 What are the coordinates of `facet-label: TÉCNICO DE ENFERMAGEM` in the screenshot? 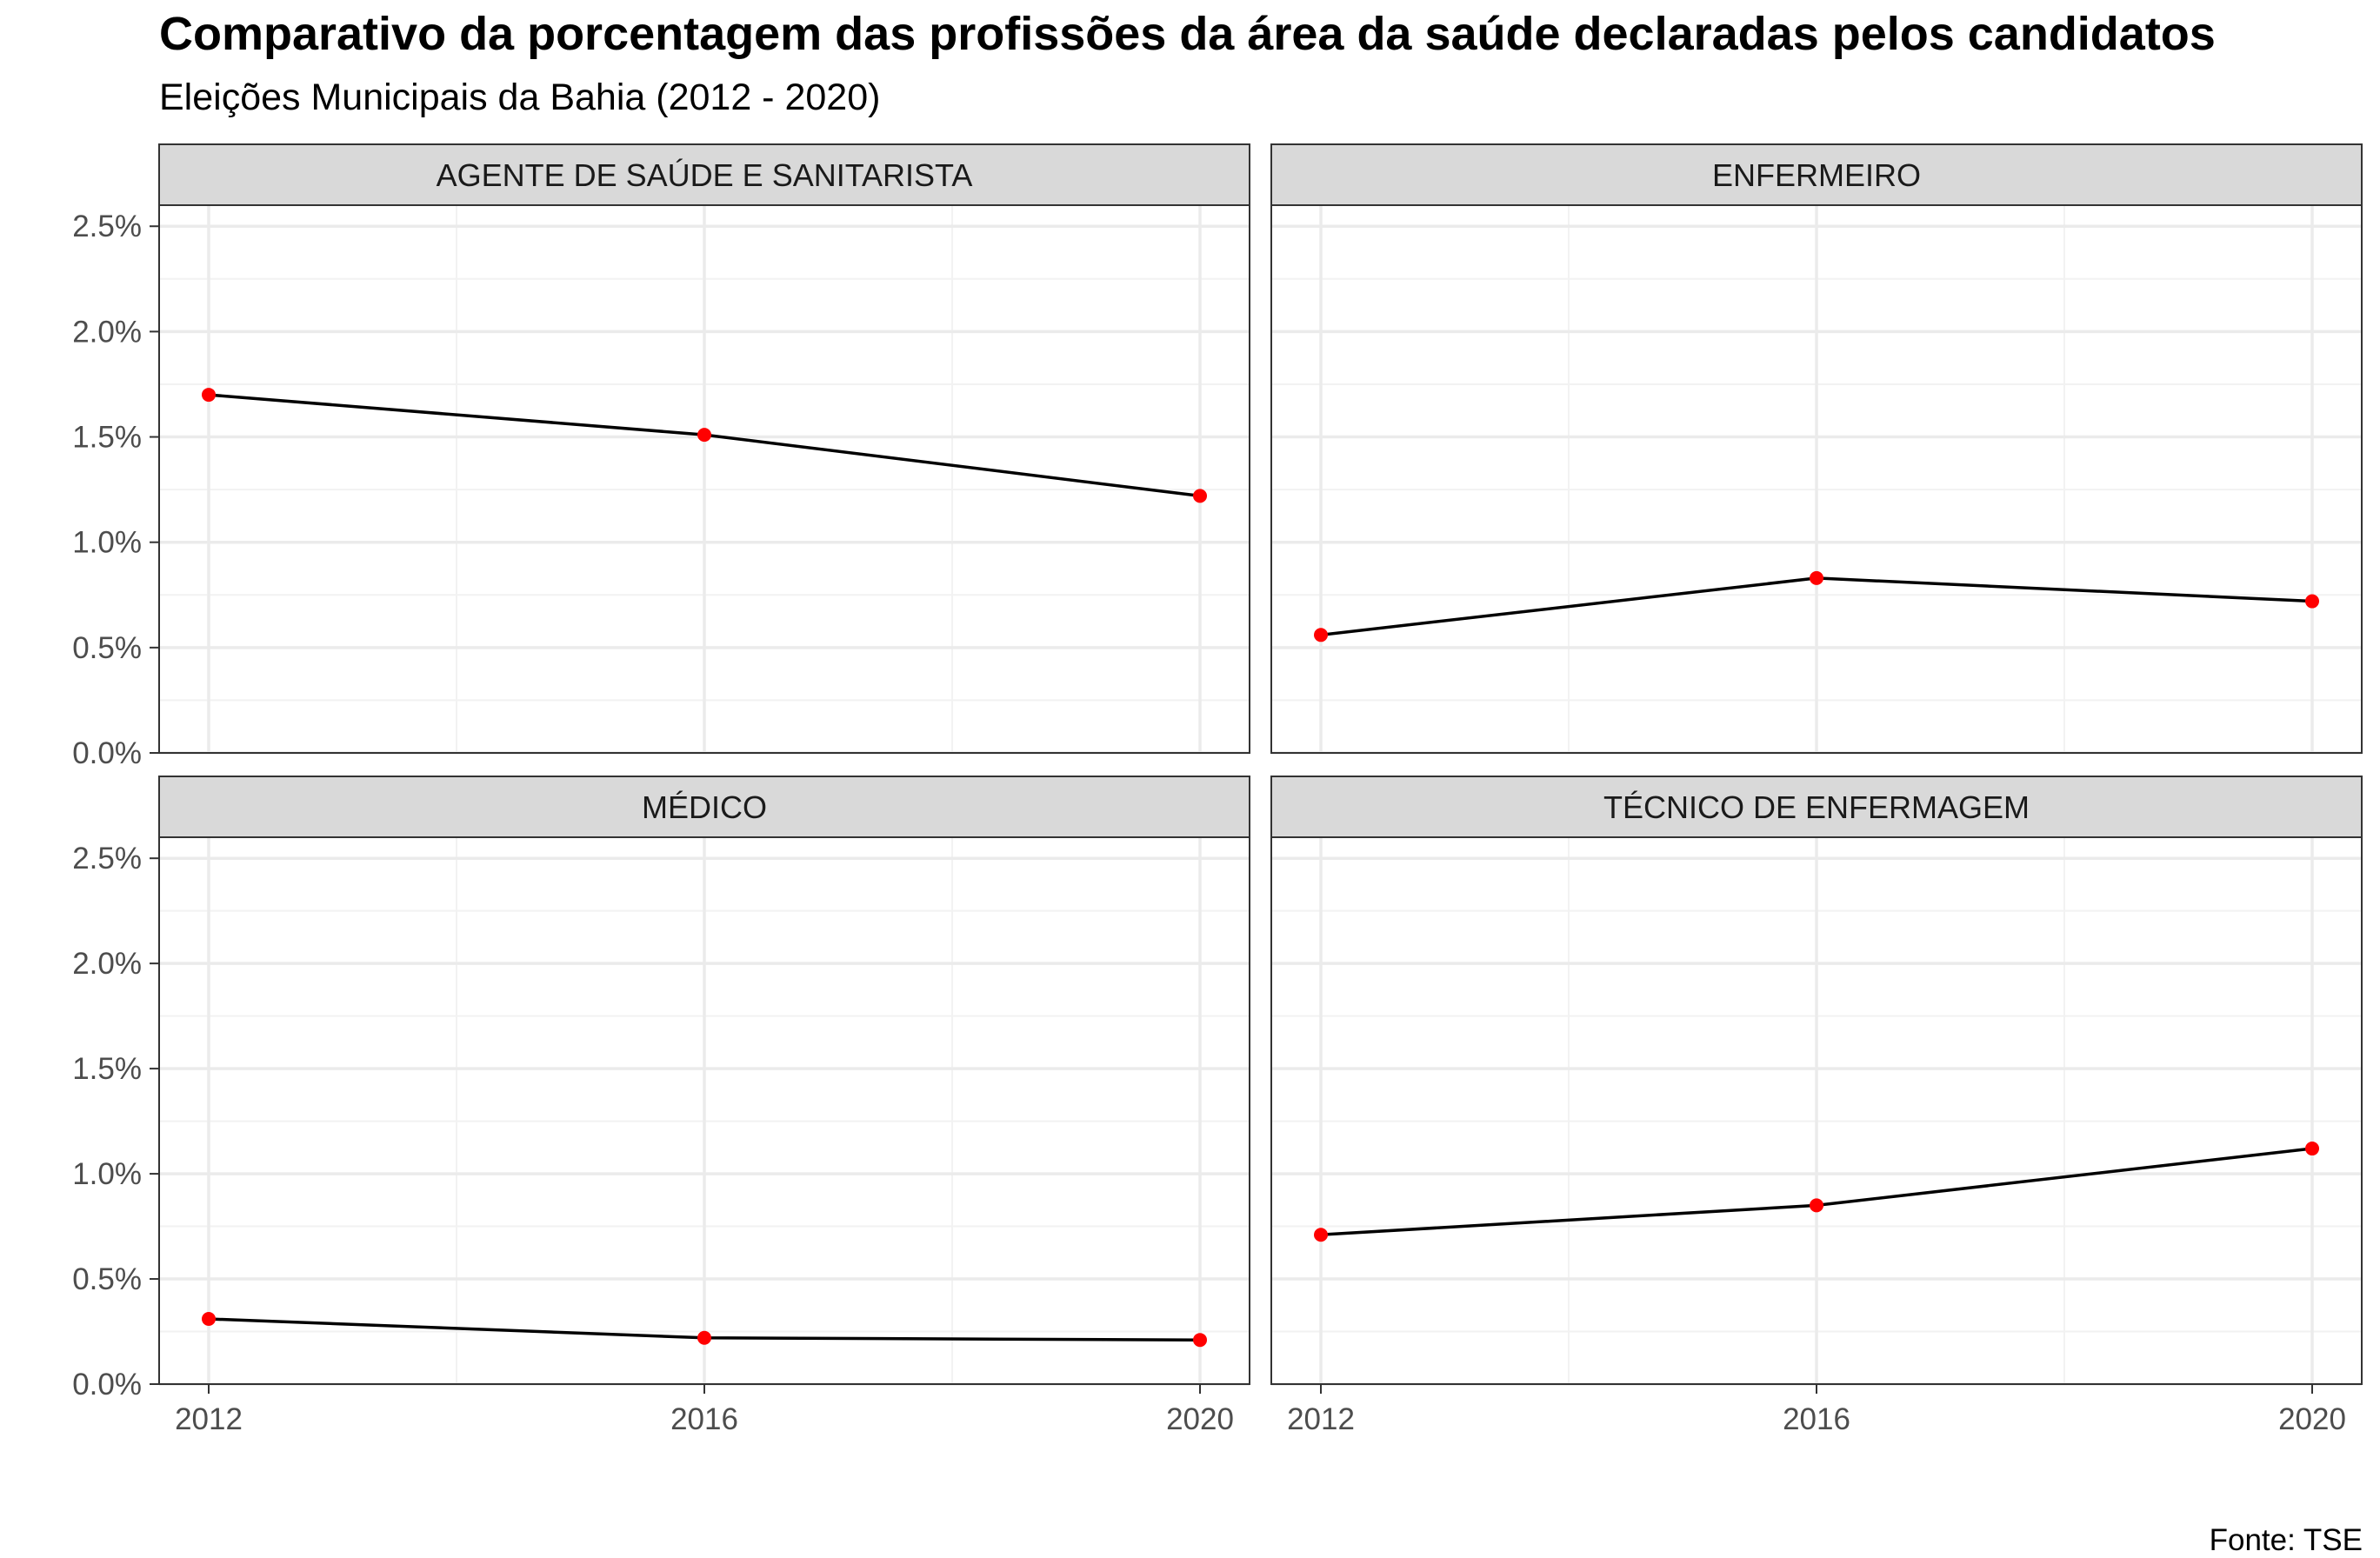 It's located at (1816, 807).